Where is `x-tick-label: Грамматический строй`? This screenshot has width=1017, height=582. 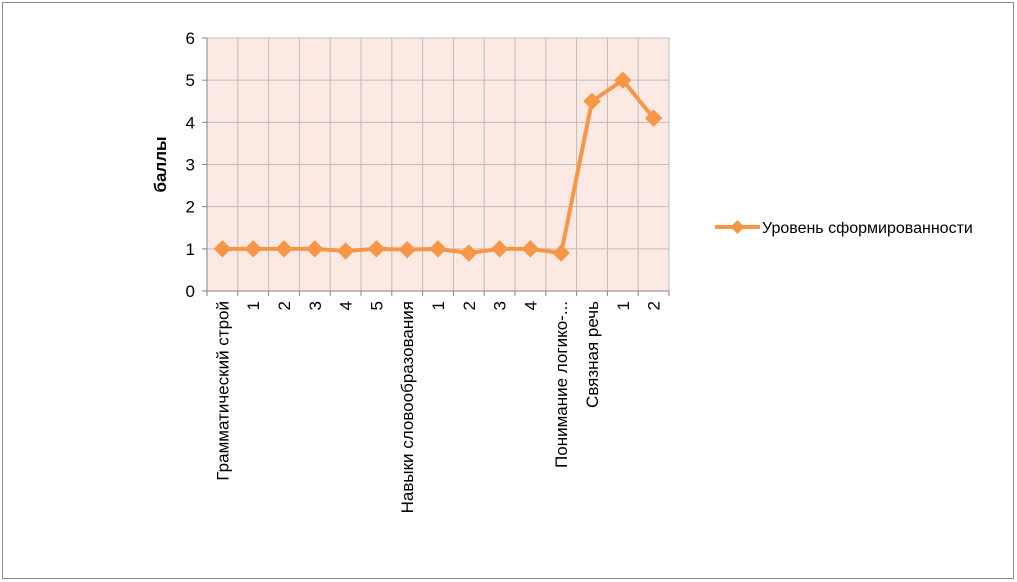
x-tick-label: Грамматический строй is located at coordinates (222, 391).